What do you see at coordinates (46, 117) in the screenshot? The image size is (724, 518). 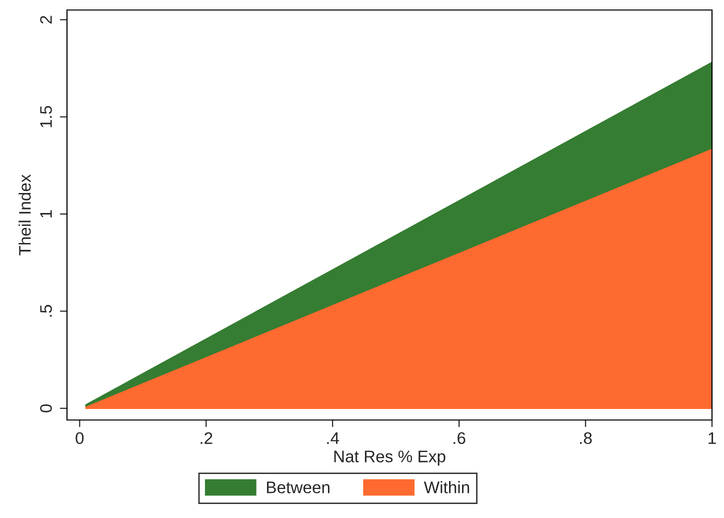 I see `y-tick-label: 1.5` at bounding box center [46, 117].